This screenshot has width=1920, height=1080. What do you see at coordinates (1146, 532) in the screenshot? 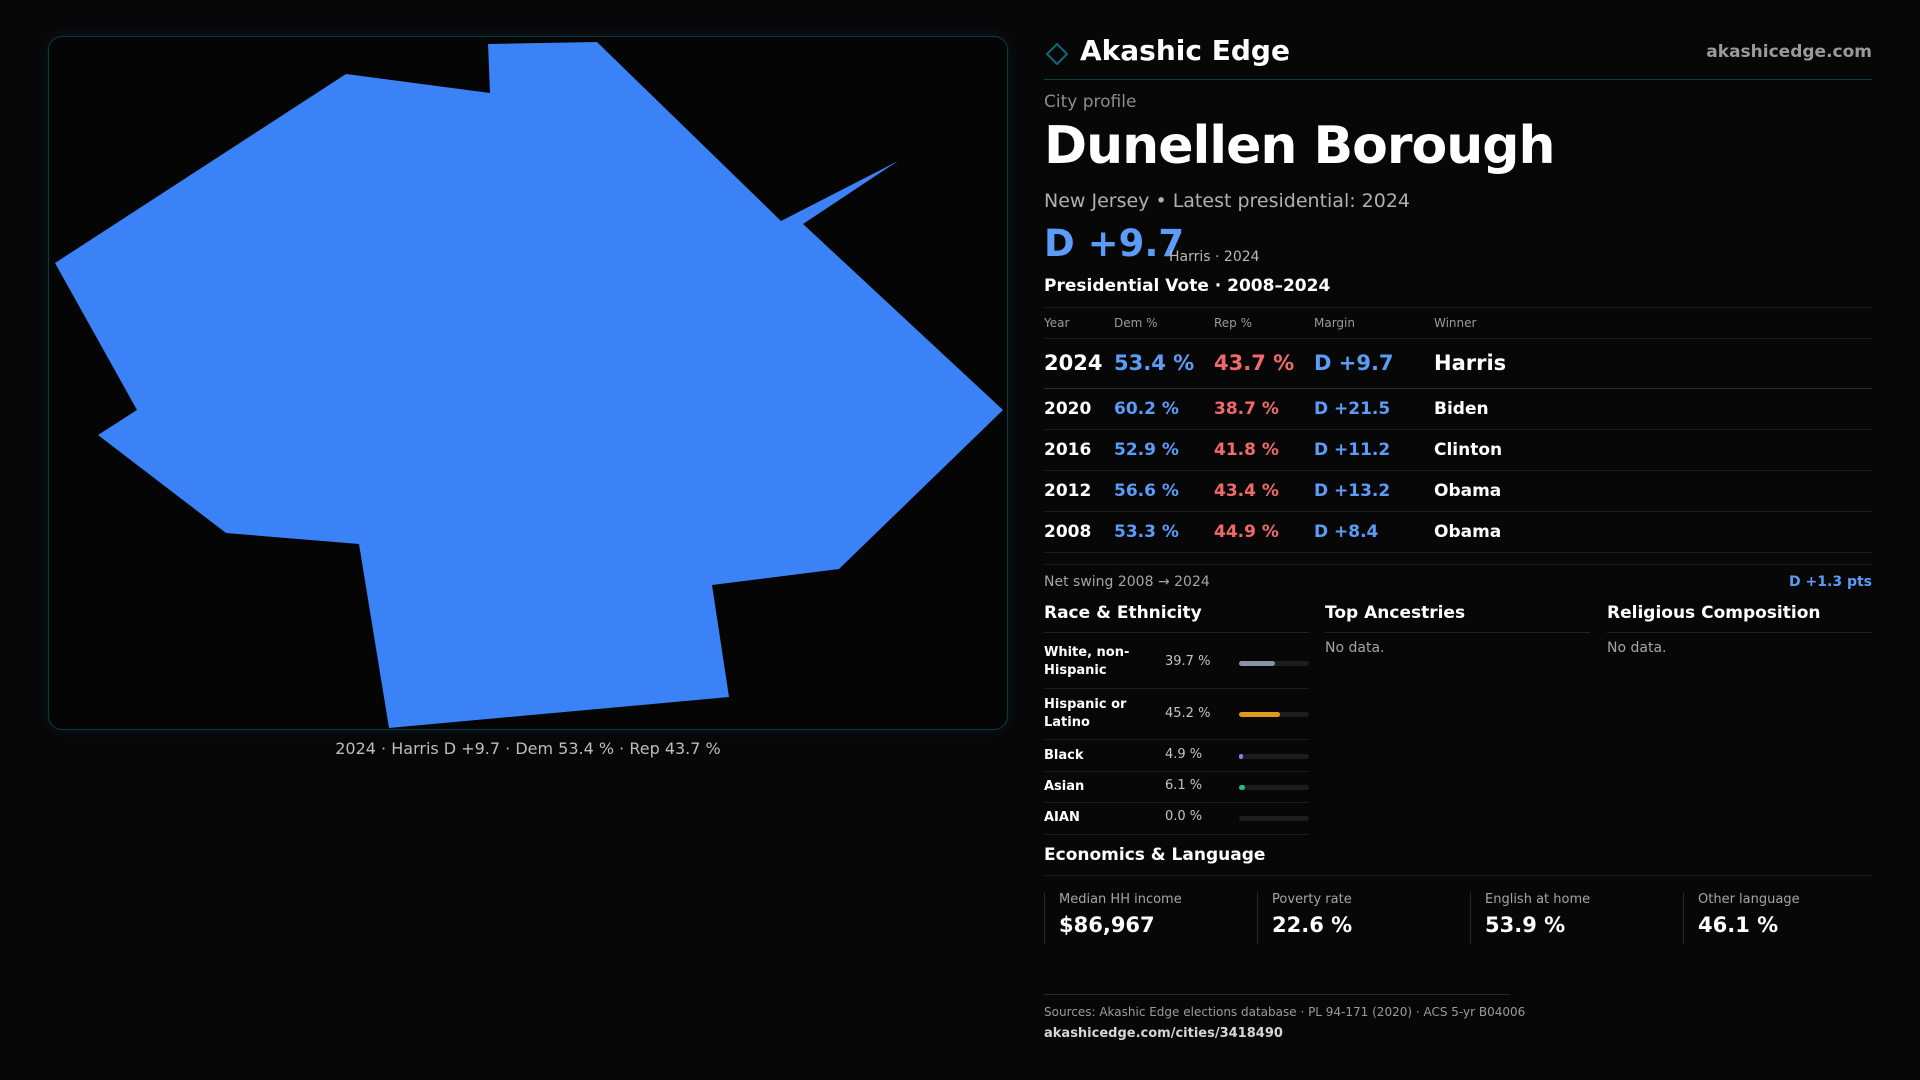
I see `row-dem-pct: 53.3 %` at bounding box center [1146, 532].